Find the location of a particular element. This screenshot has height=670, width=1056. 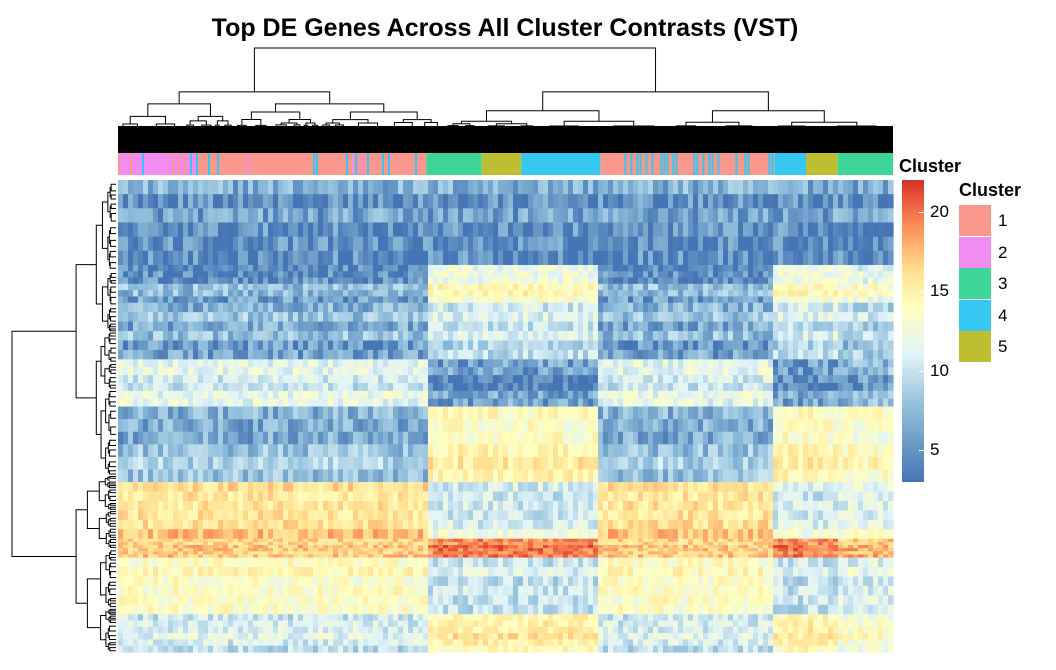

column-dendrogram-branch is located at coordinates (486, 122).